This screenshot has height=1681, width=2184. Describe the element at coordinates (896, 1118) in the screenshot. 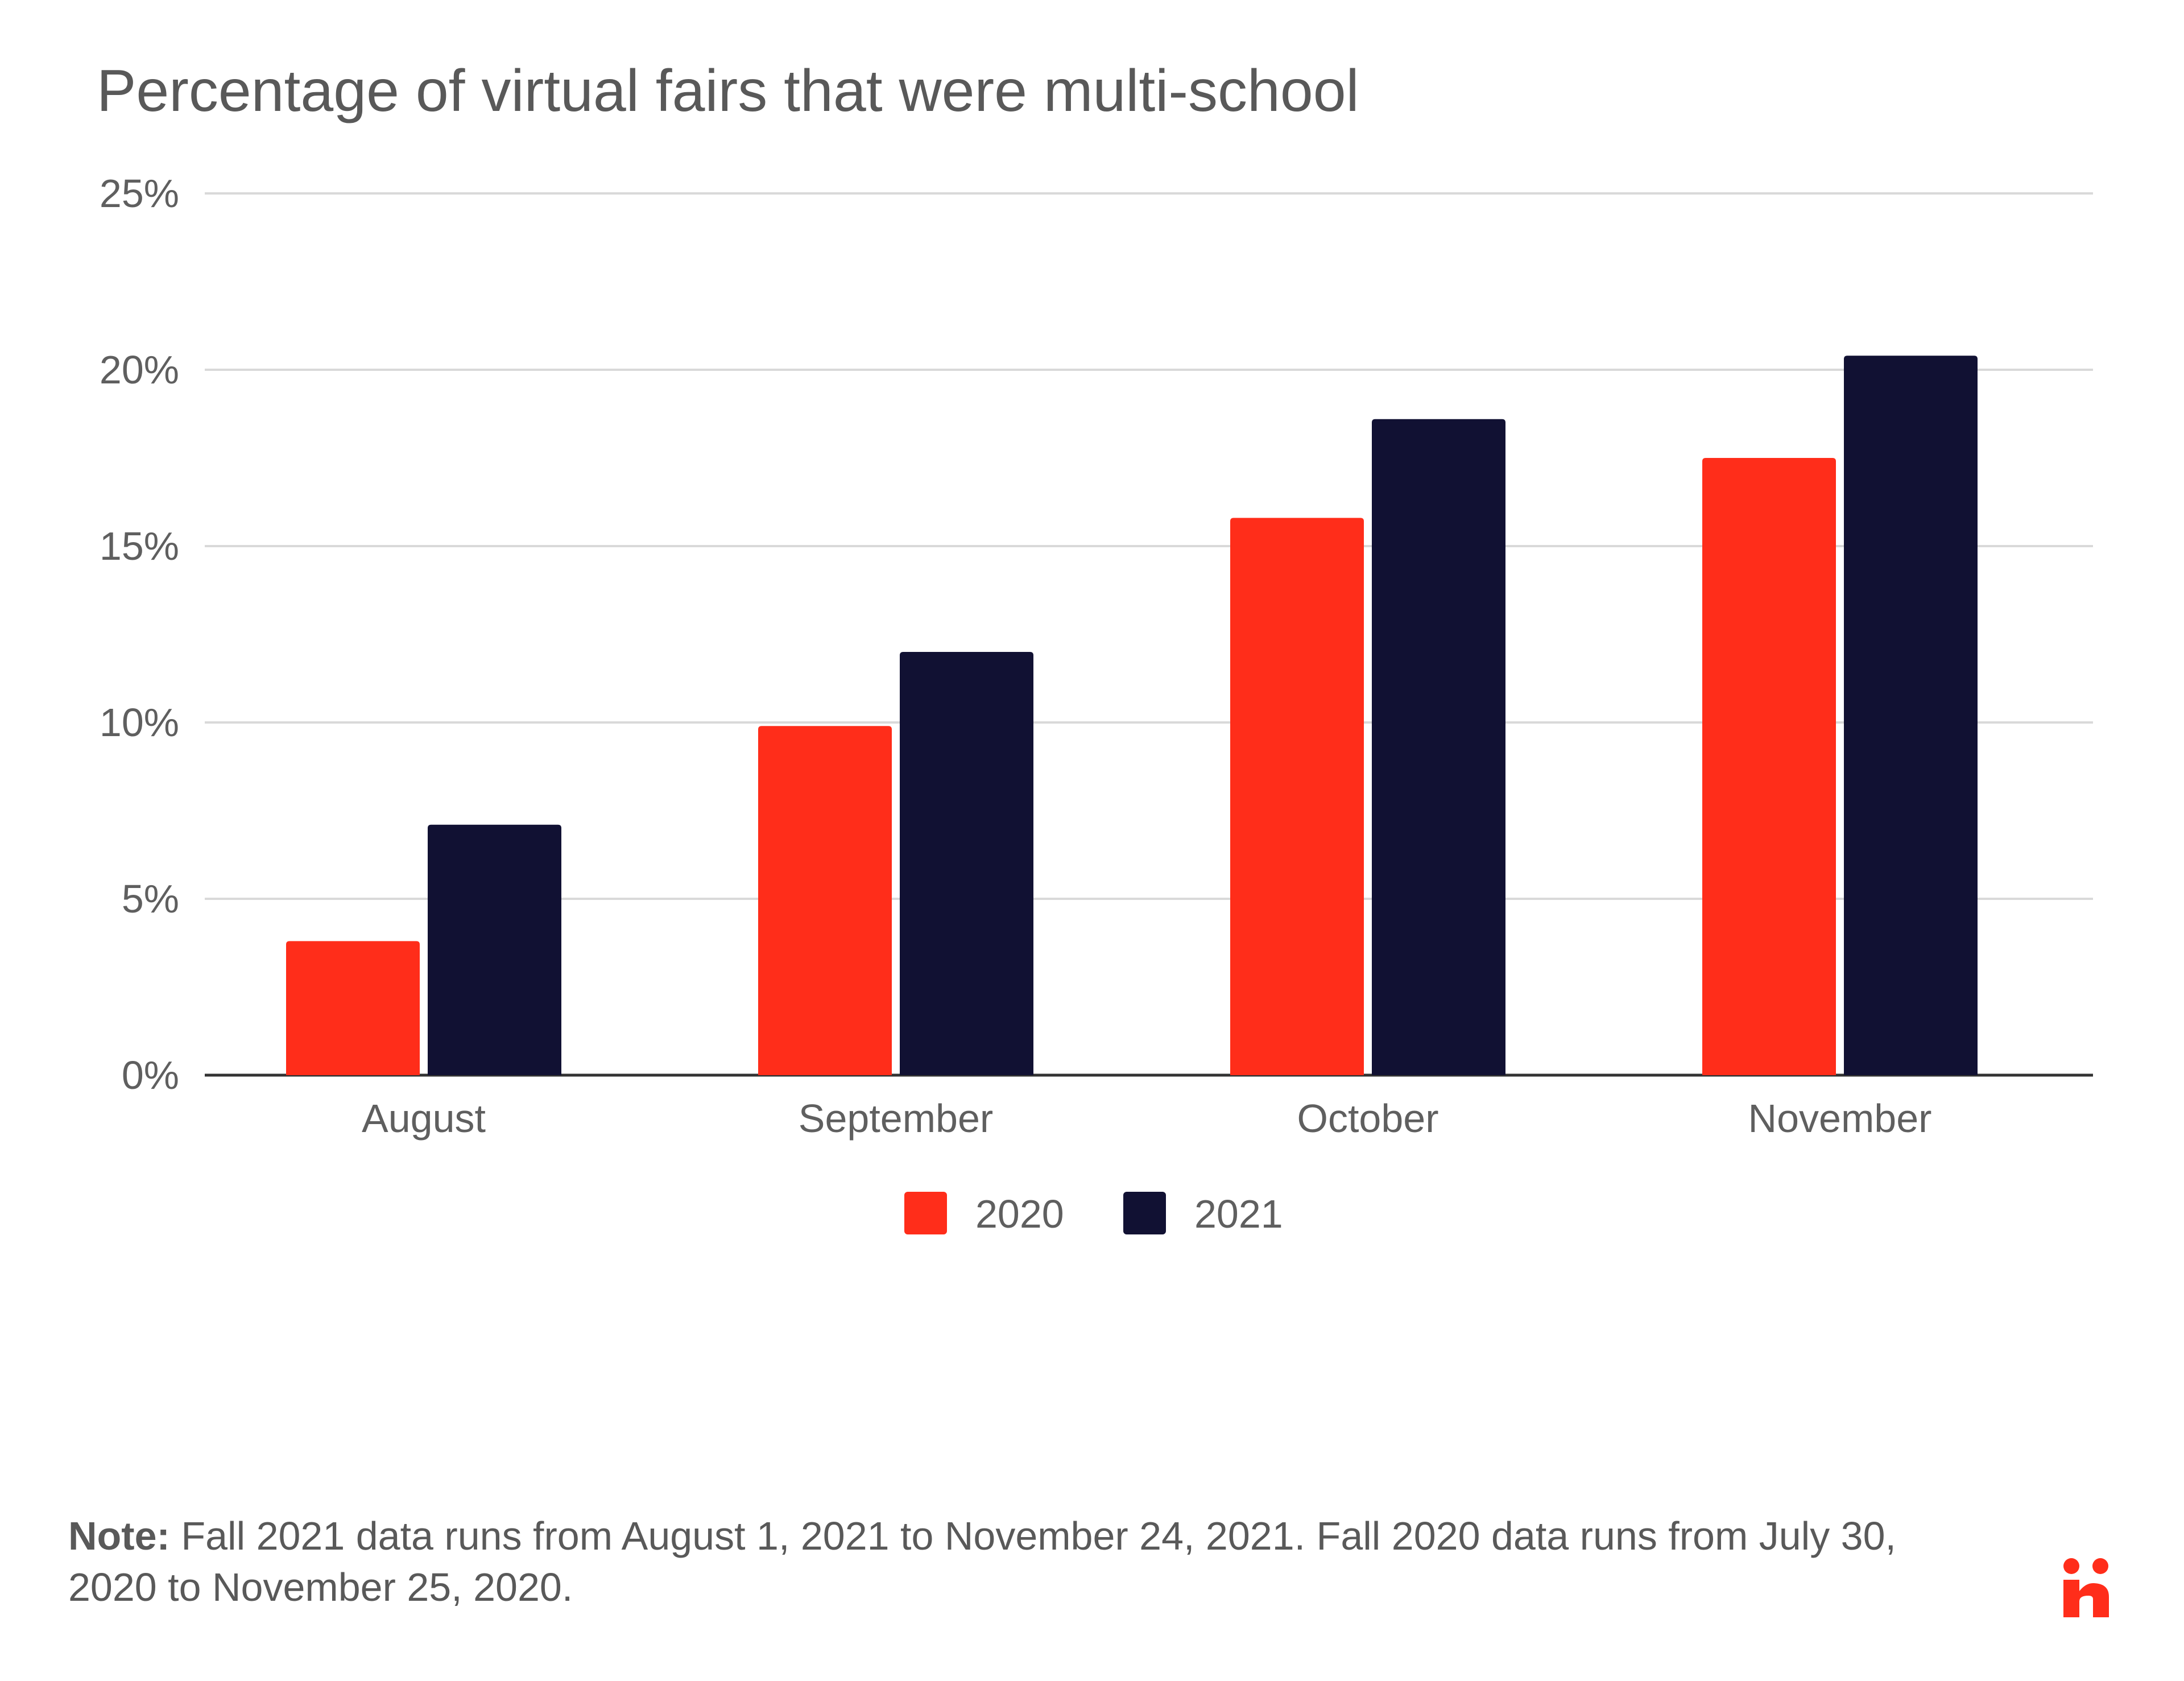

I see `x-tick-label: September` at that location.